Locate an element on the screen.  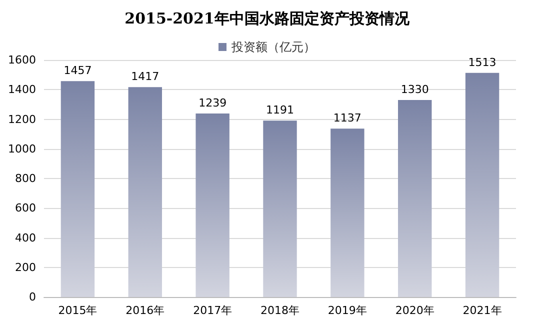
data-label: 1239 is located at coordinates (212, 103).